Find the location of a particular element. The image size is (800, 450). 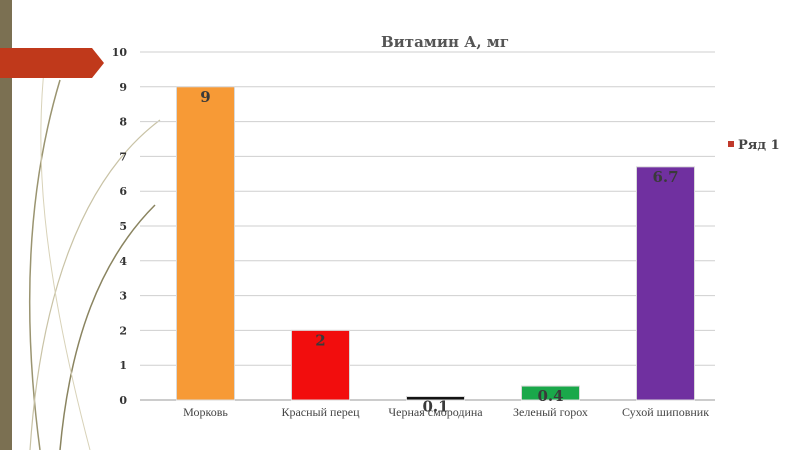

legend-label: Ряд 1 is located at coordinates (759, 145).